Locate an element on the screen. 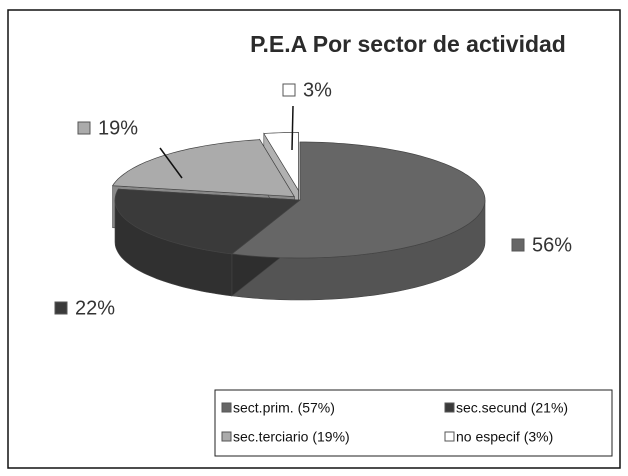 This screenshot has width=628, height=476. chart-title: P.E.A Por sector de actividad is located at coordinates (408, 44).